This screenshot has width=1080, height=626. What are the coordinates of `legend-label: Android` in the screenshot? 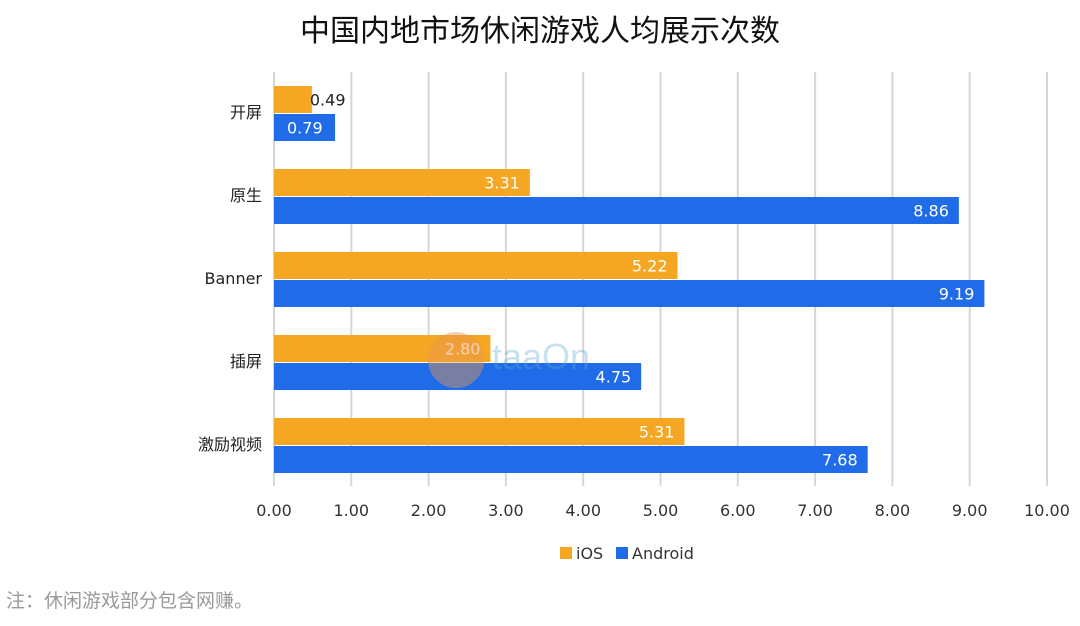 It's located at (663, 553).